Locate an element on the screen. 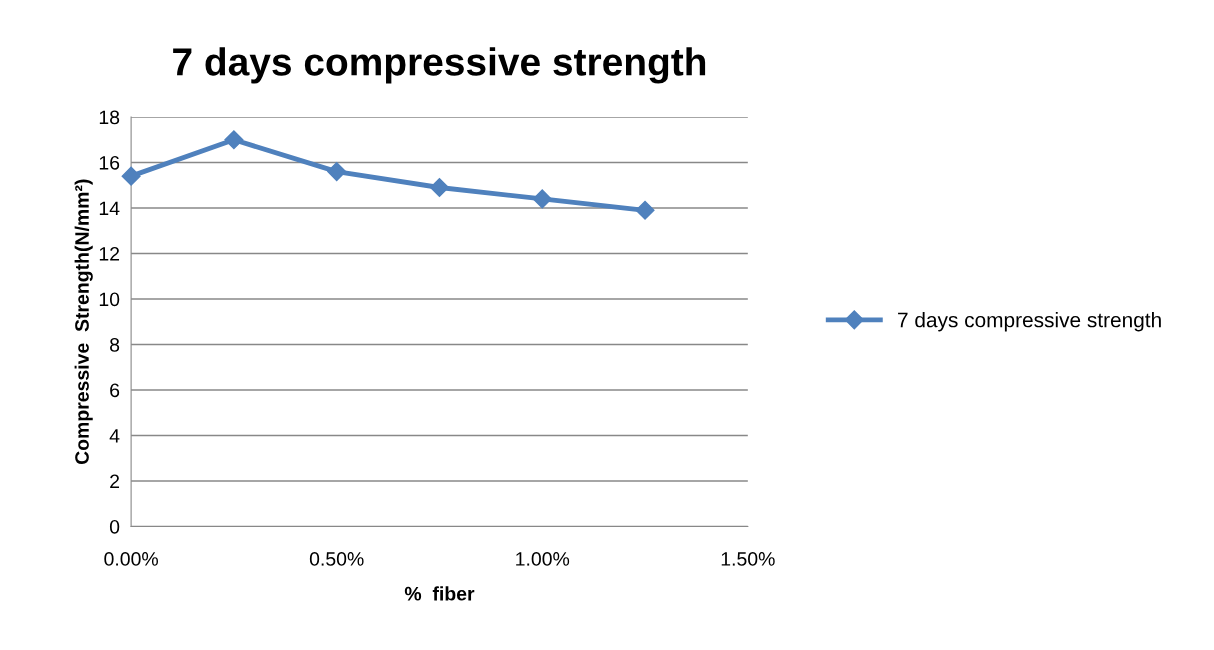 The height and width of the screenshot is (650, 1214). x-tick-label: 1.00% is located at coordinates (543, 559).